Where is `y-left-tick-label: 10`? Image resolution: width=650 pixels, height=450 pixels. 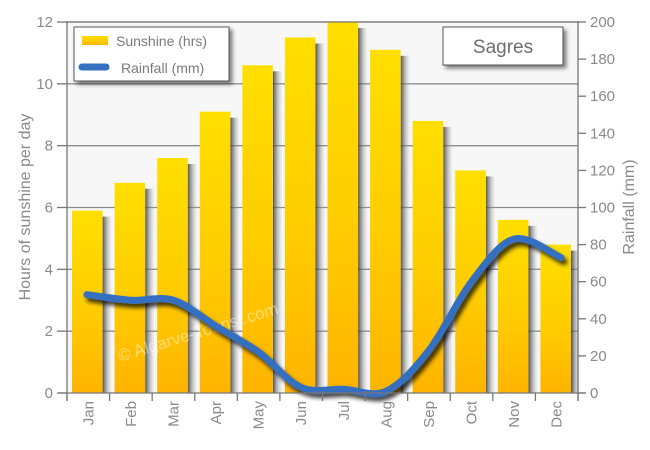 y-left-tick-label: 10 is located at coordinates (44, 84).